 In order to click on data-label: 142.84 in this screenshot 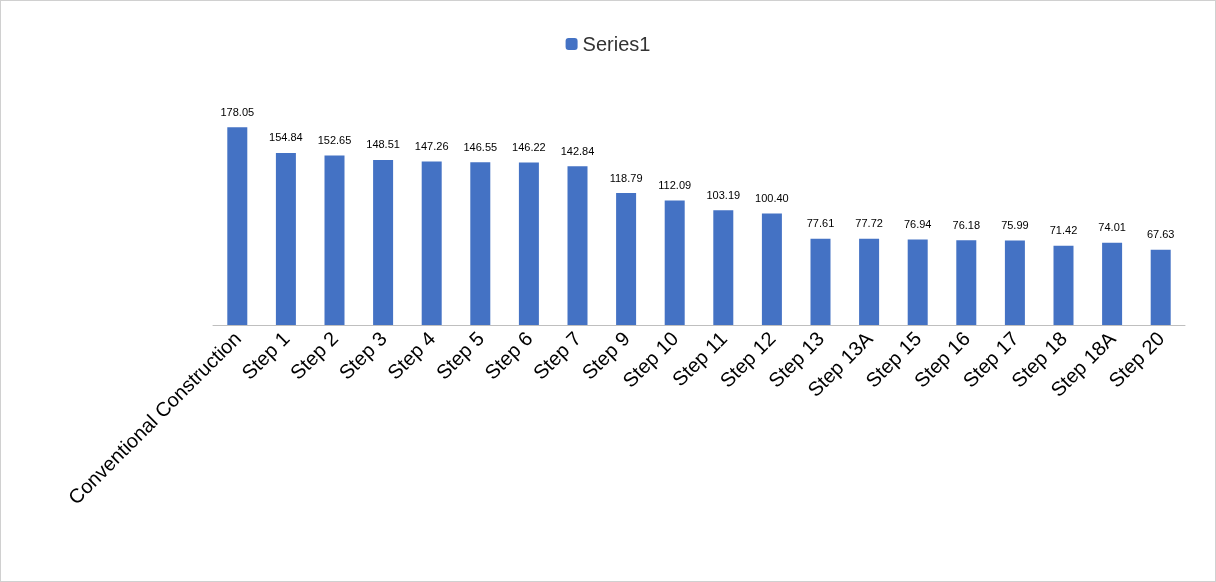, I will do `click(577, 150)`.